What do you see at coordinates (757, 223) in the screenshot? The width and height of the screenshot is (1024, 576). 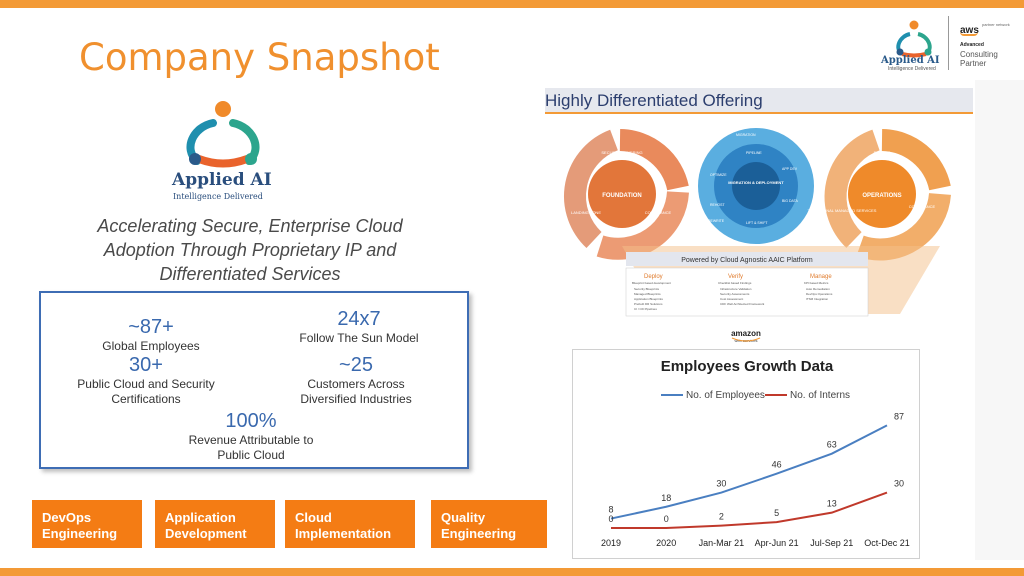 I see `migration-segment-label: LIFT & SHIFT` at bounding box center [757, 223].